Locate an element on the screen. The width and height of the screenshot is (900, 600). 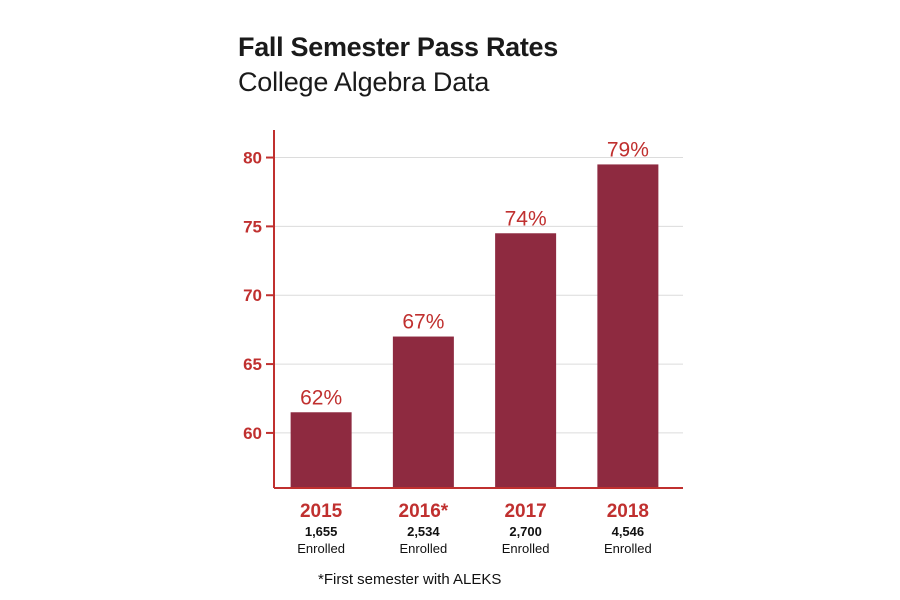
data-label: 79% is located at coordinates (628, 149).